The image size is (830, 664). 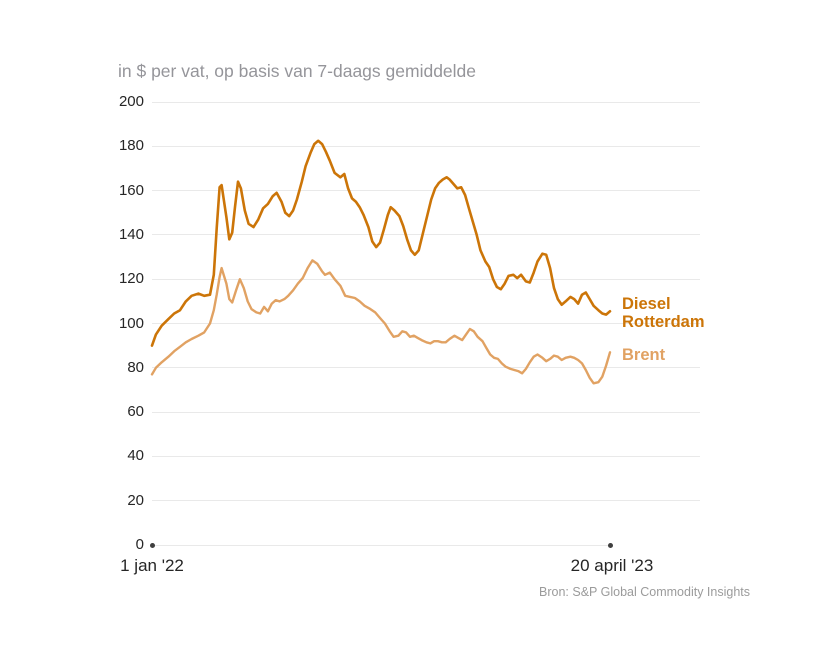 I want to click on y-tick-label-20: 20, so click(x=135, y=500).